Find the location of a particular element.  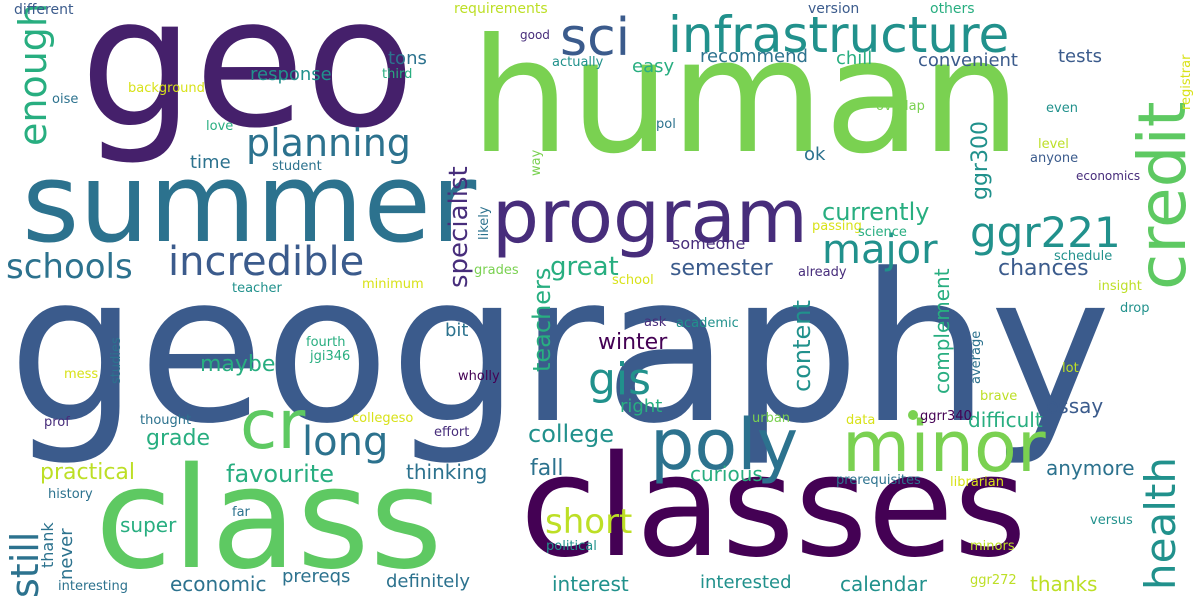

word-anyone: anyone is located at coordinates (1054, 158).